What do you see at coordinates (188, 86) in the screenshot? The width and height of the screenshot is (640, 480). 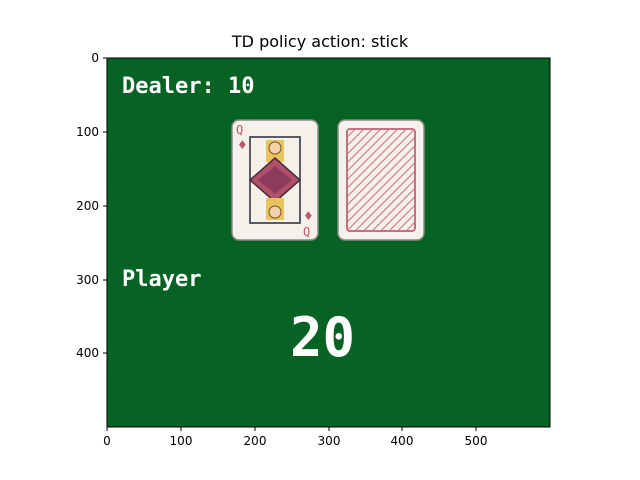 I see `dealer-label: Dealer: 10` at bounding box center [188, 86].